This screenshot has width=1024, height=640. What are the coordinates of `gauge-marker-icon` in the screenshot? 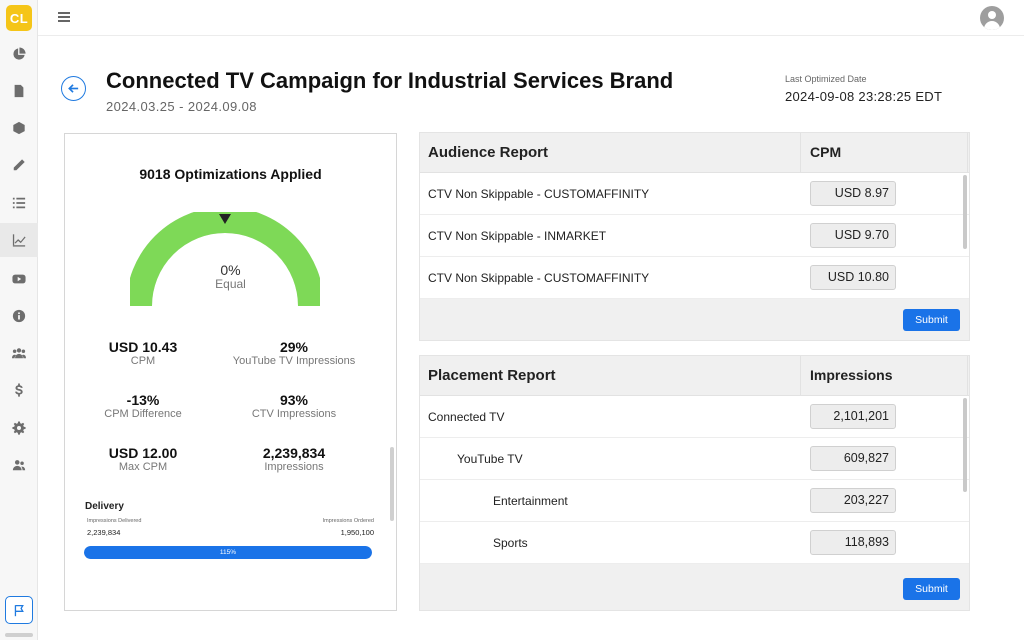 It's located at (225, 219).